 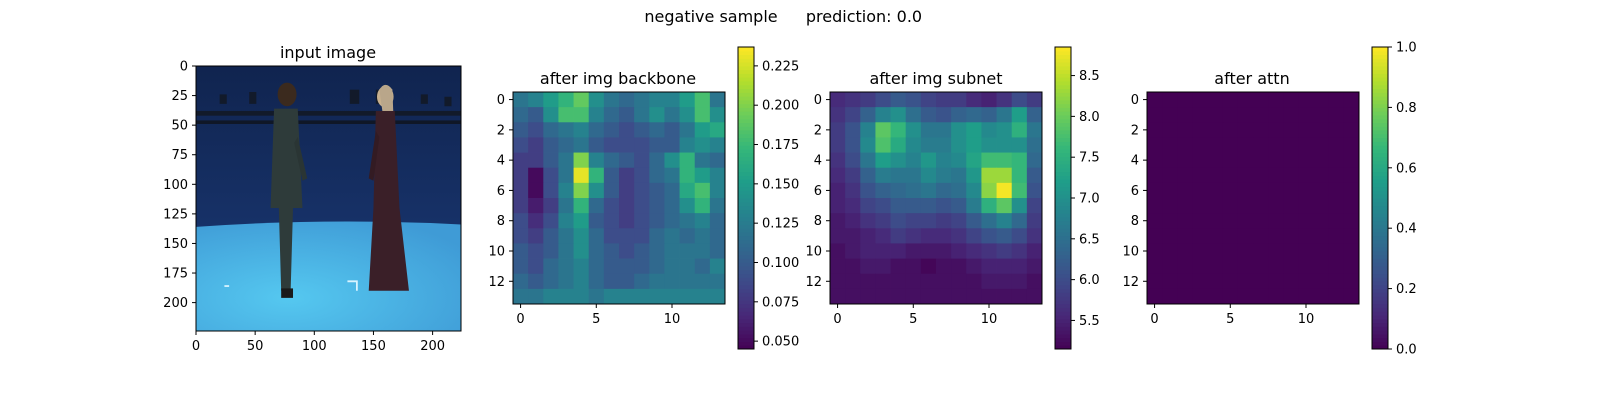 What do you see at coordinates (373, 346) in the screenshot?
I see `x-tick-label: 150` at bounding box center [373, 346].